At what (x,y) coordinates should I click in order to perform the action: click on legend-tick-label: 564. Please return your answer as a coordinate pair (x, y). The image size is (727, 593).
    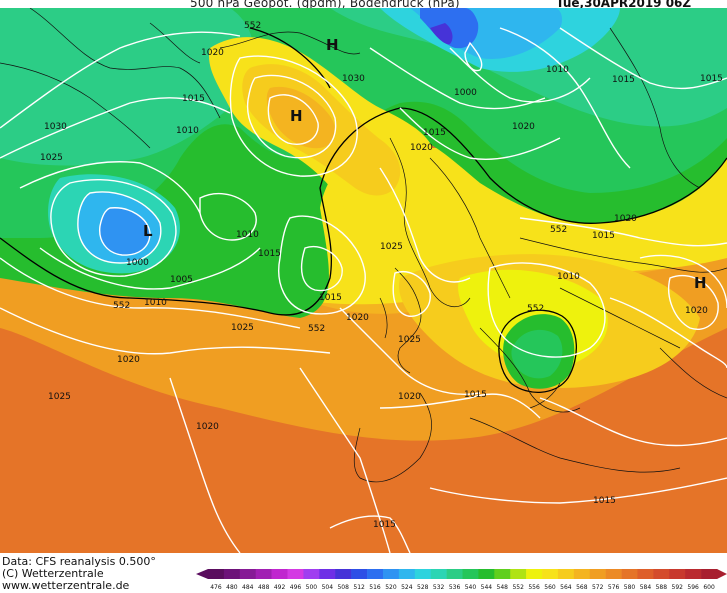
    Looking at the image, I should click on (566, 587).